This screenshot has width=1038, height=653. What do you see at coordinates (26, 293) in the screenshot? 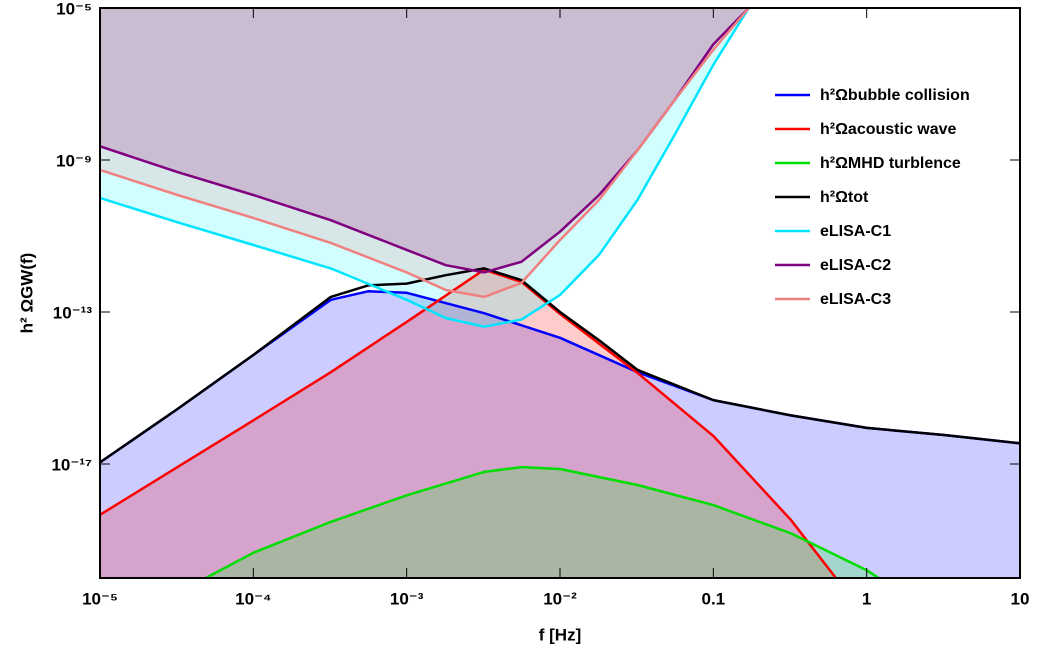
I see `y-axis-label: h² ΩGW(f)` at bounding box center [26, 293].